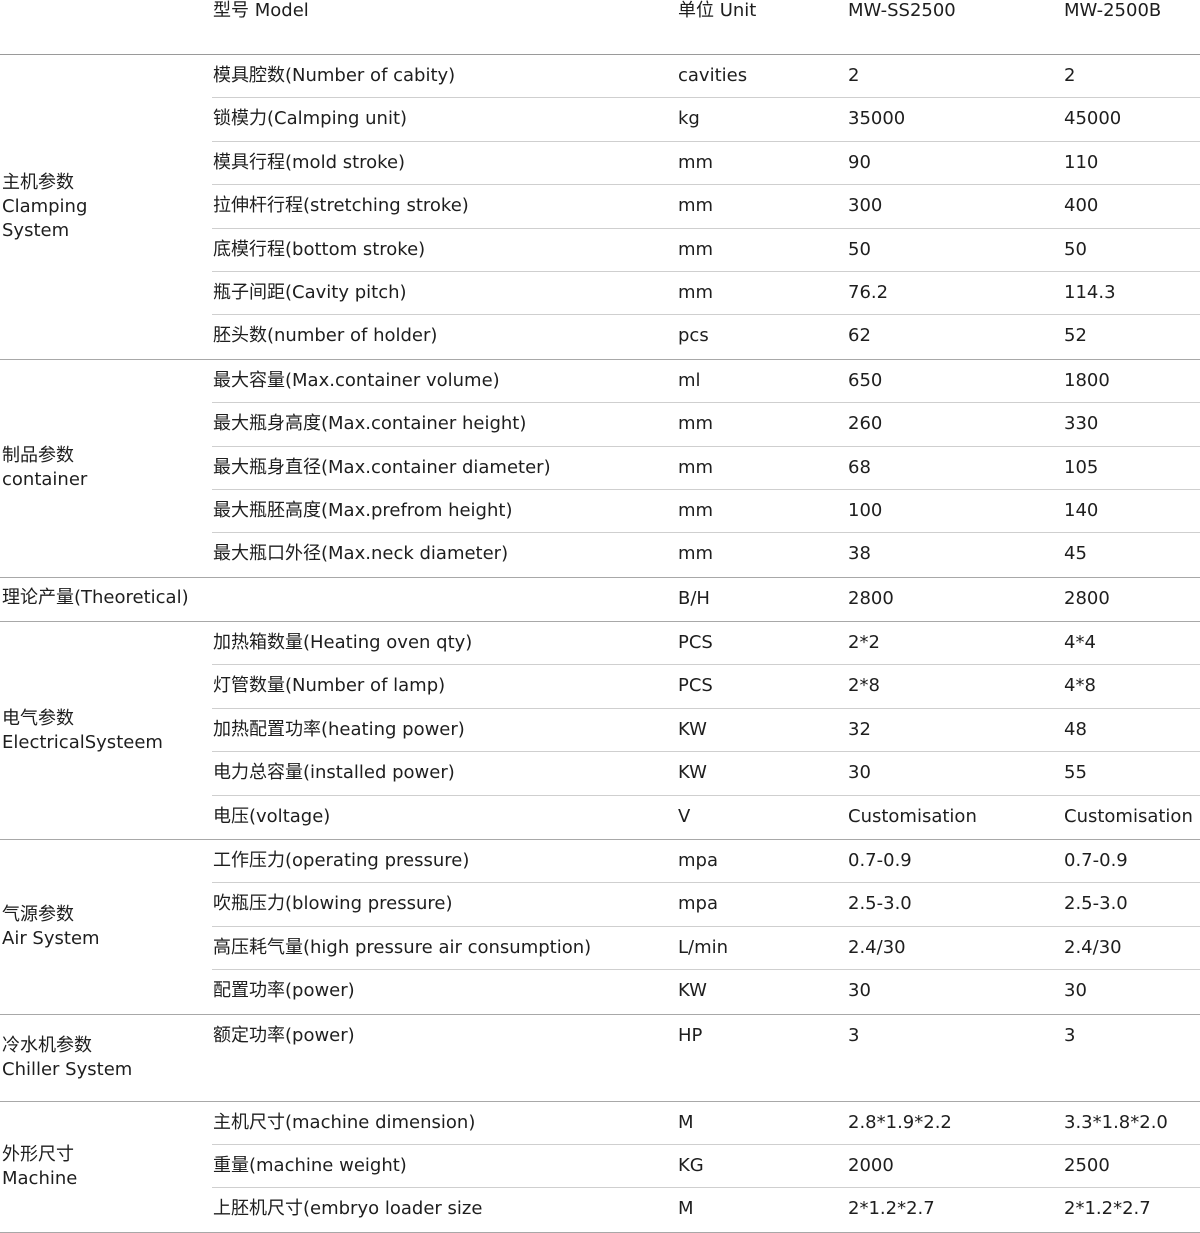 This screenshot has height=1233, width=1200. I want to click on value-mw-ss2500: 2, so click(854, 75).